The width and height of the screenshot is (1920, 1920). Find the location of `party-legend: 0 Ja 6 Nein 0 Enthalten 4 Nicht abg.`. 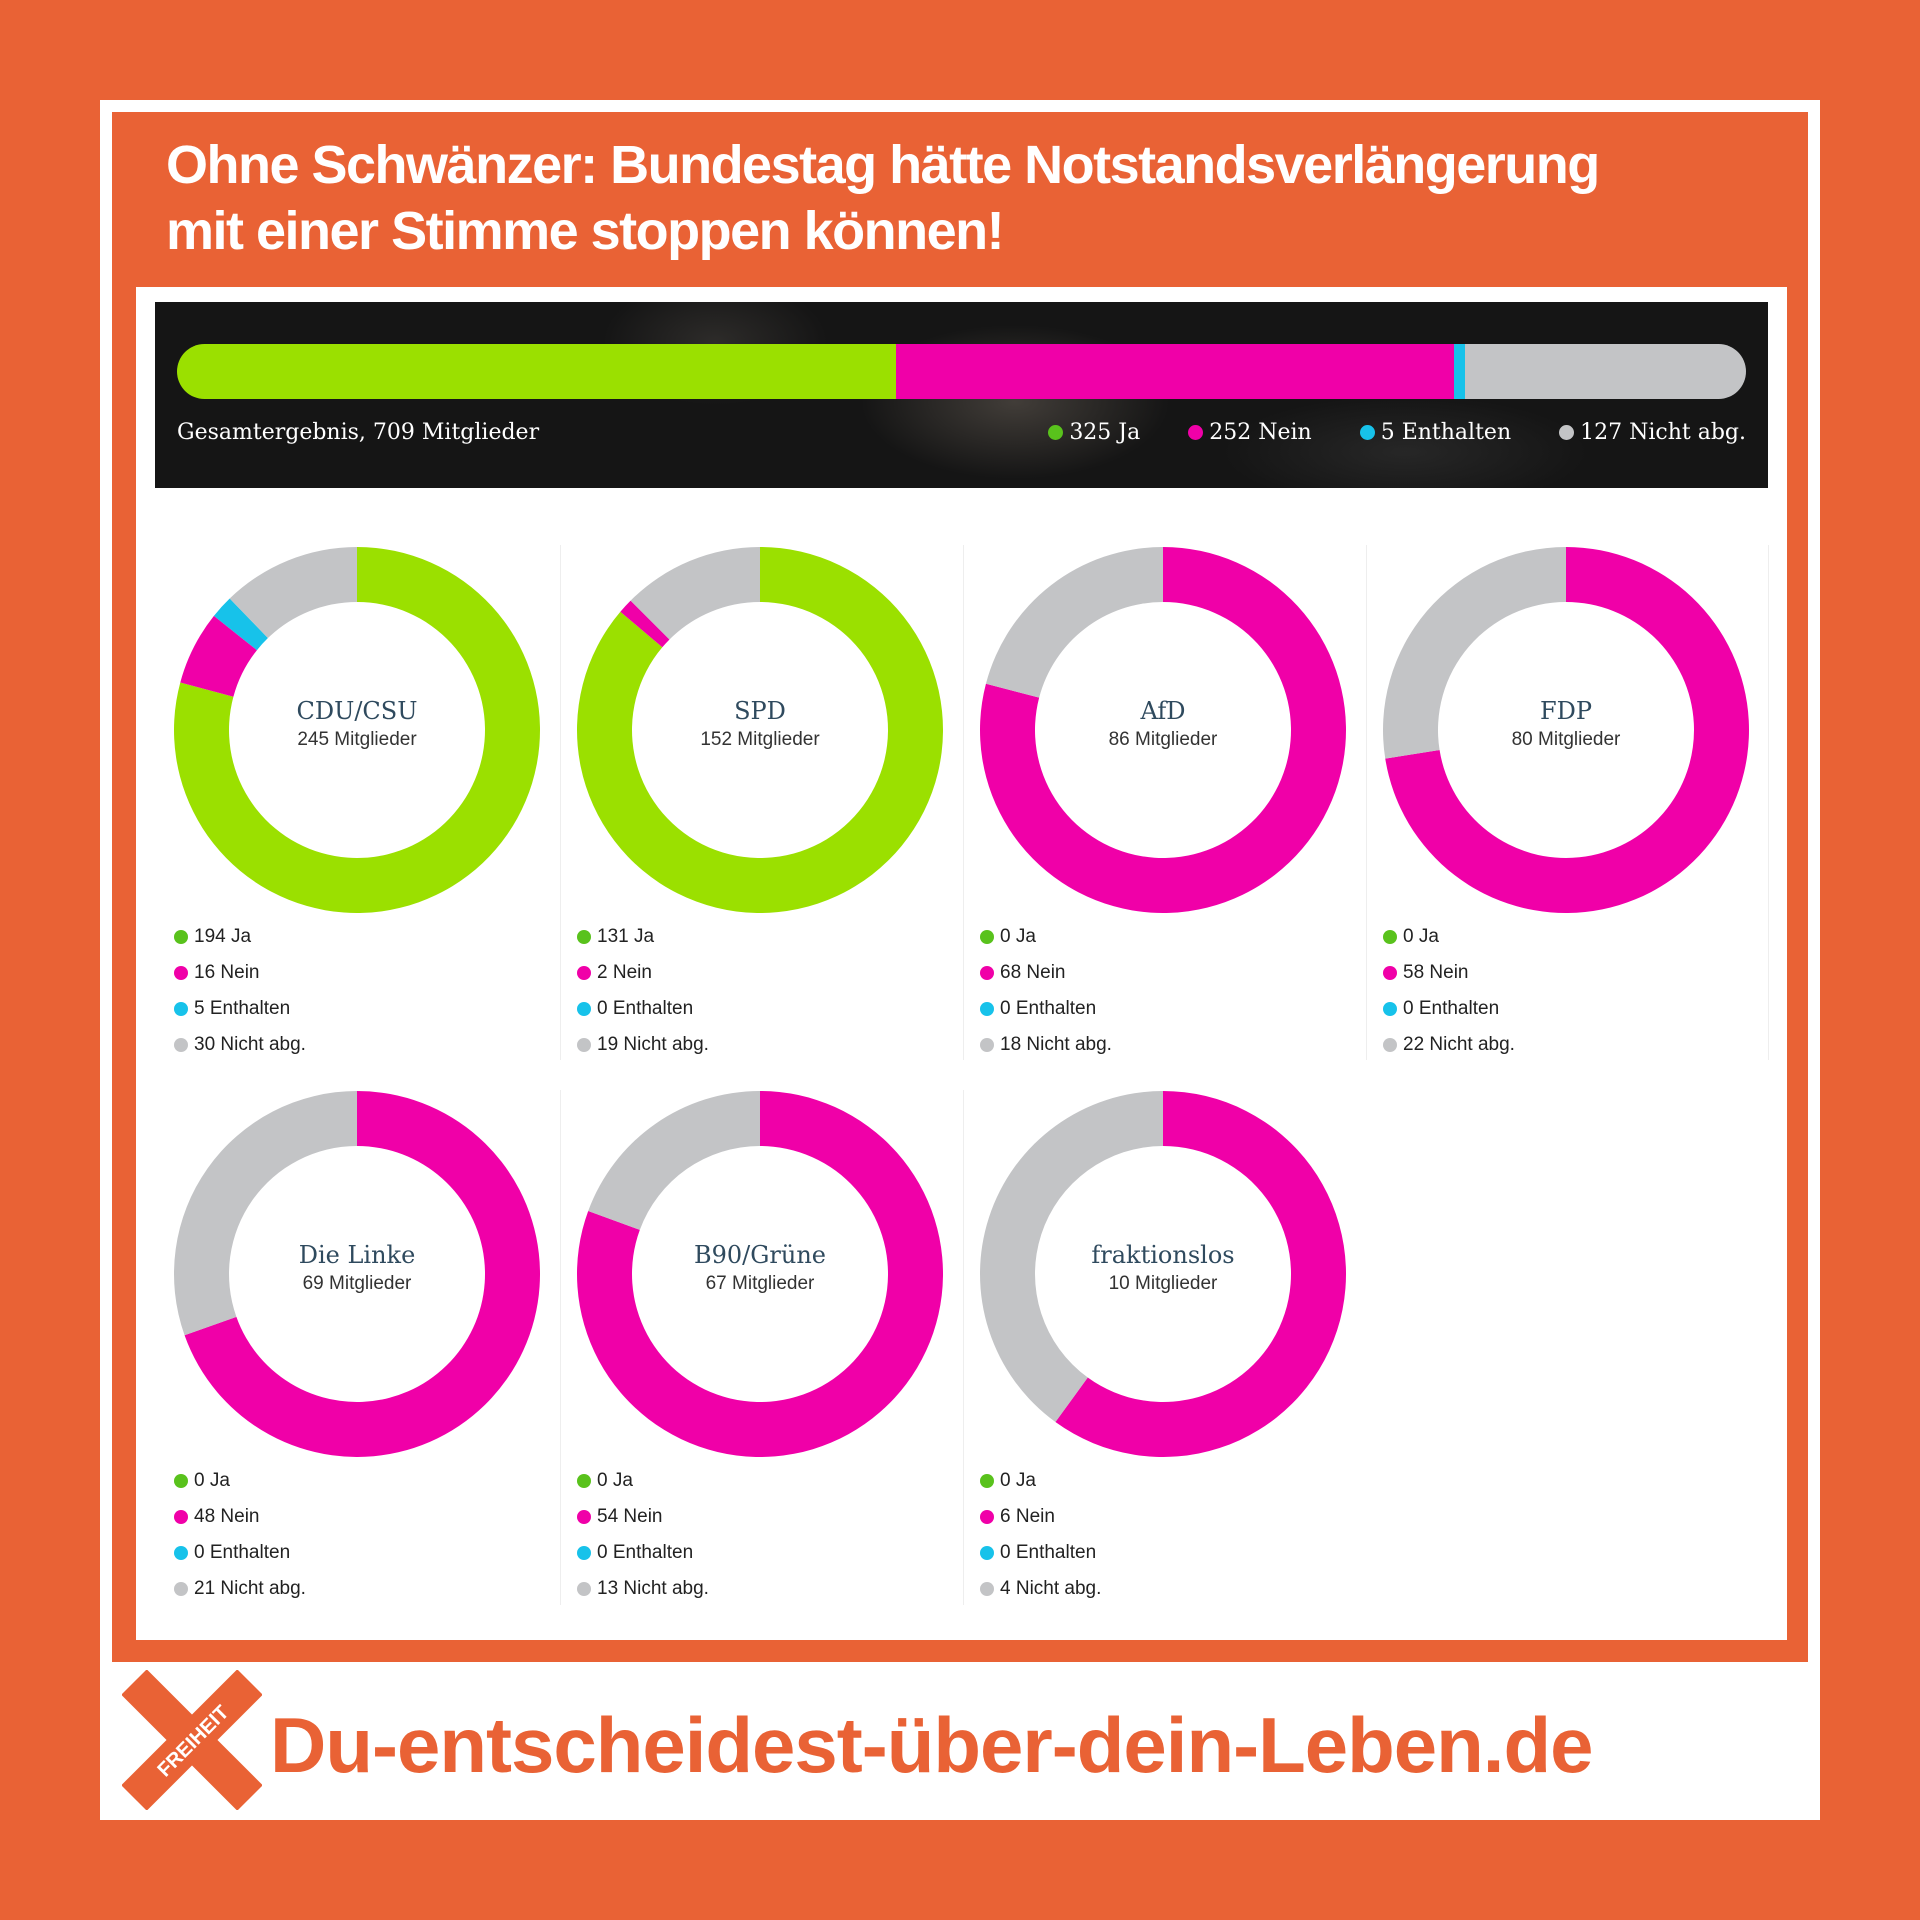

party-legend: 0 Ja 6 Nein 0 Enthalten 4 Nicht abg. is located at coordinates (1040, 1535).